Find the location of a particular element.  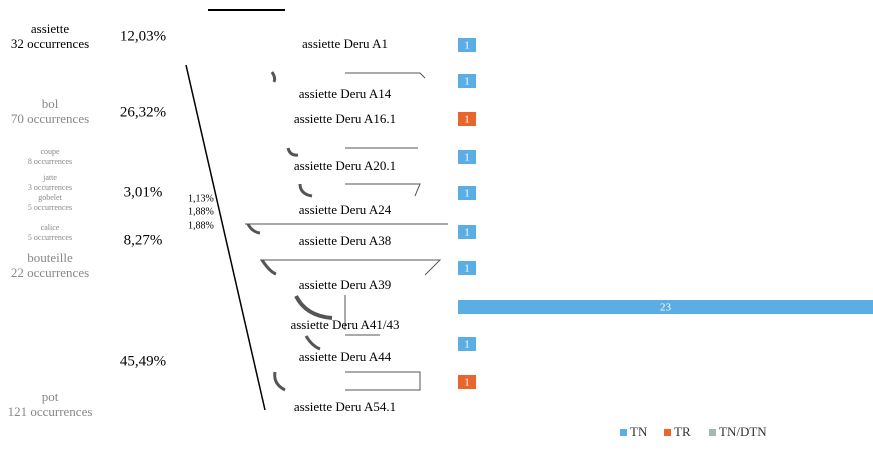

category-label: assiette is located at coordinates (50, 28).